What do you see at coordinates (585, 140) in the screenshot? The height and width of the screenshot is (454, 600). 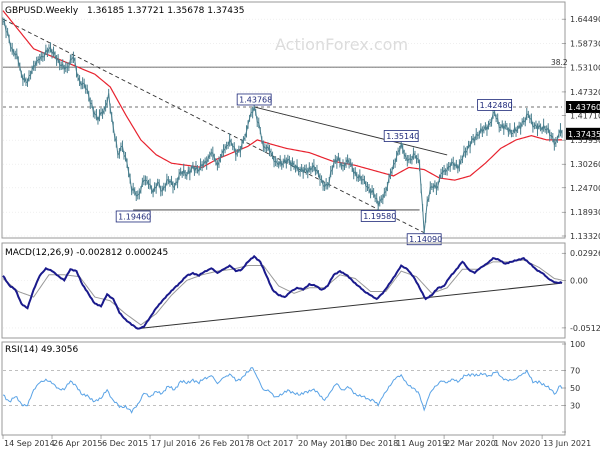 I see `price-ytick-label: 1.35930` at bounding box center [585, 140].